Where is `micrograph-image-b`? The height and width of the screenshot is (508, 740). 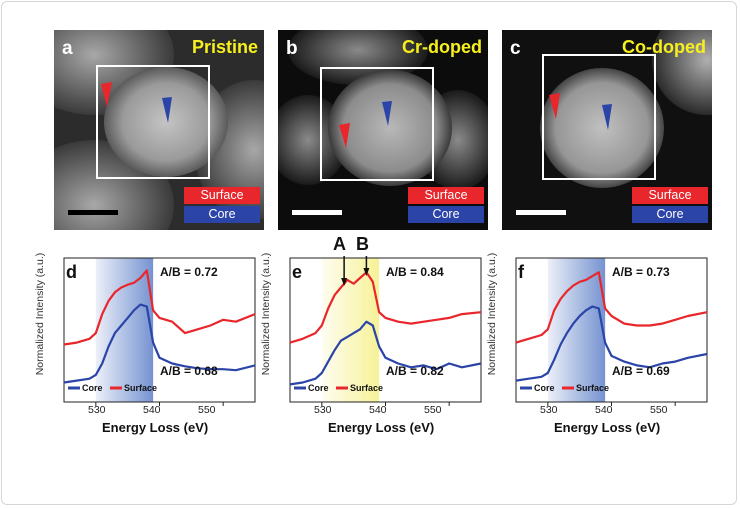 micrograph-image-b is located at coordinates (383, 130).